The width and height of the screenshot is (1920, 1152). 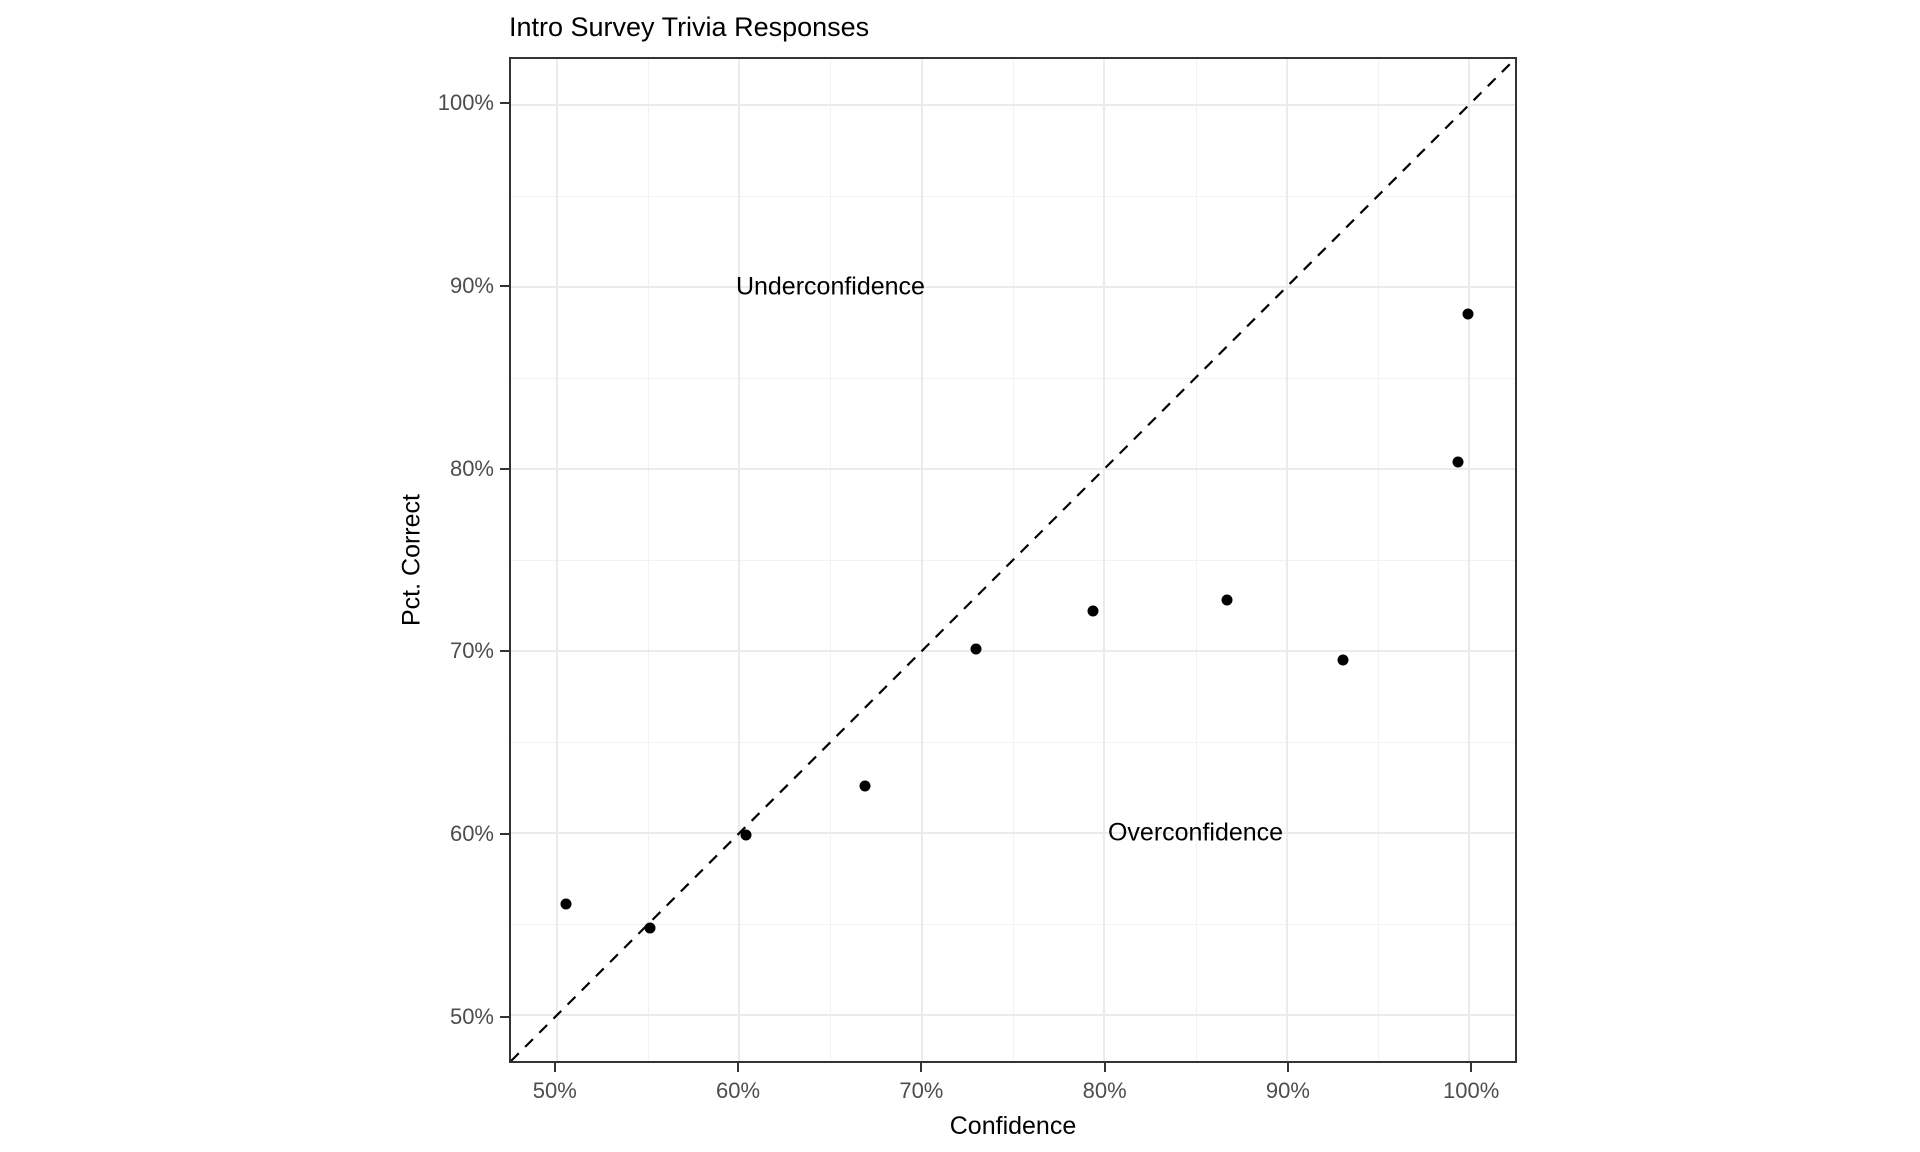 What do you see at coordinates (471, 468) in the screenshot?
I see `y-tick-label: 80%` at bounding box center [471, 468].